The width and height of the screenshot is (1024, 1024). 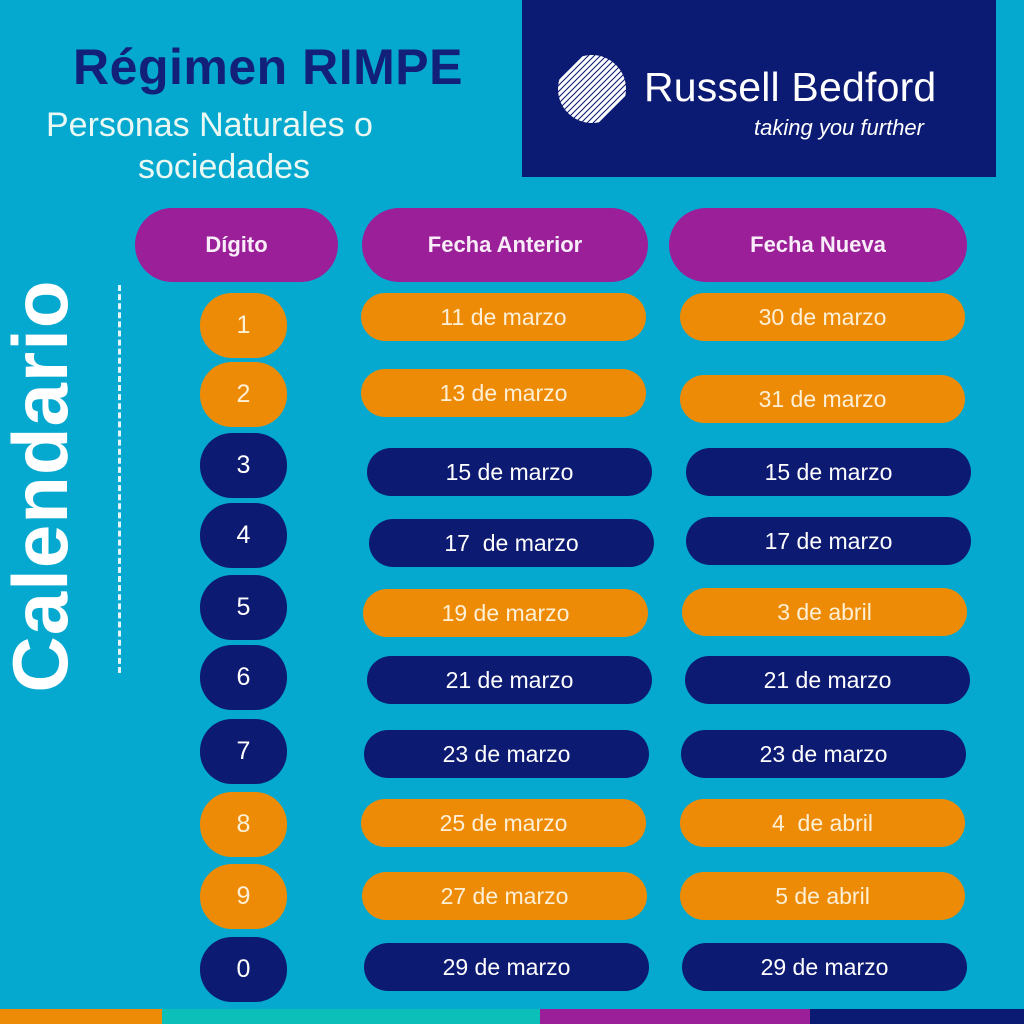 What do you see at coordinates (506, 967) in the screenshot?
I see `fecha-anterior-cell: 29 de marzo` at bounding box center [506, 967].